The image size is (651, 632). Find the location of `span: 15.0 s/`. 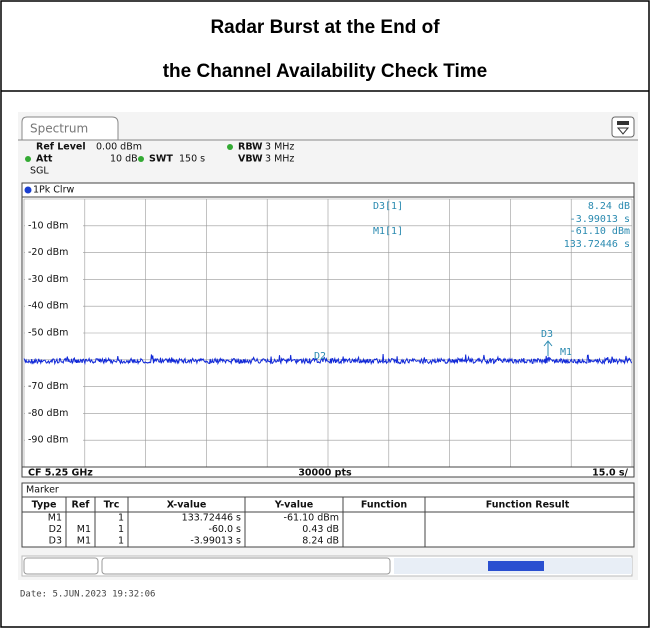

span: 15.0 s/ is located at coordinates (610, 473).